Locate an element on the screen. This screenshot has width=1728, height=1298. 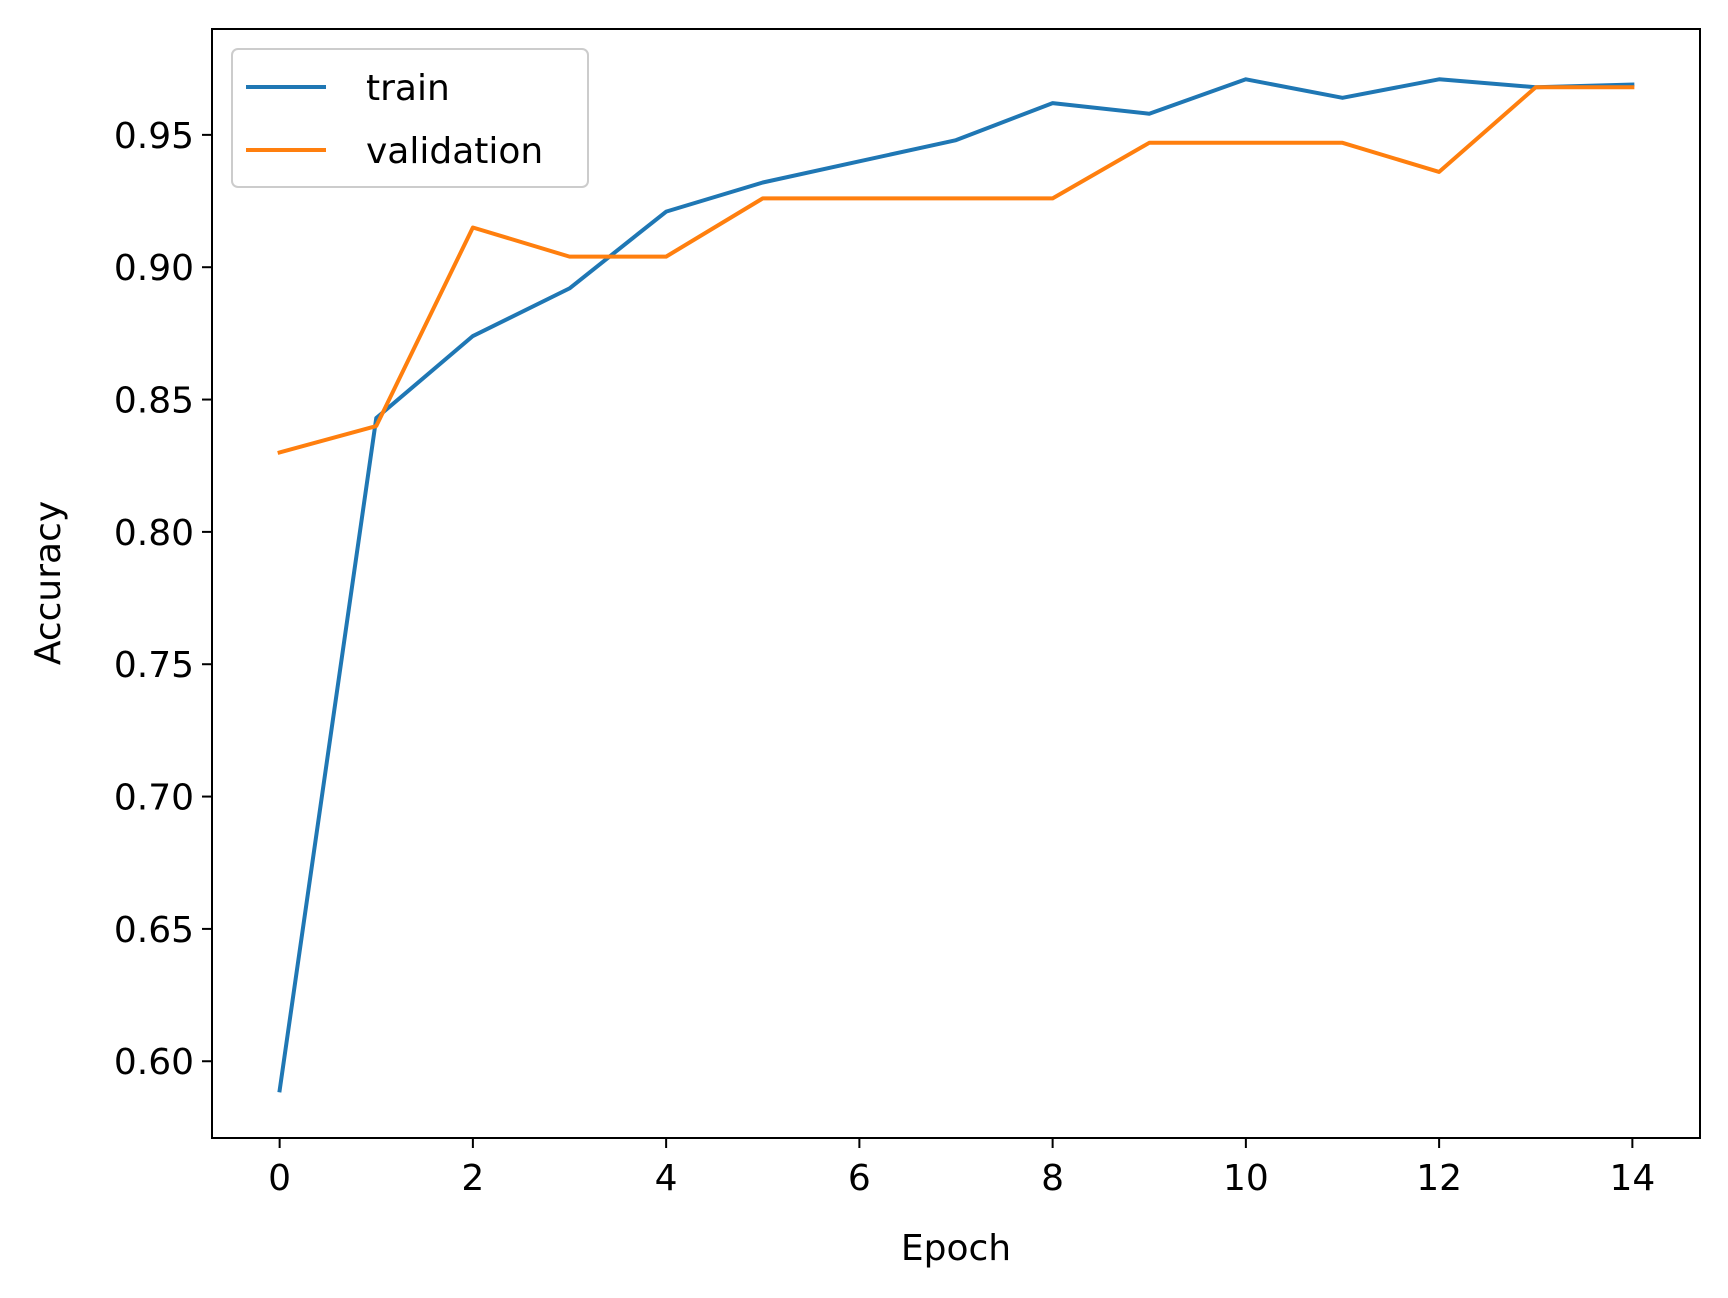
x-tick-label: 10 is located at coordinates (1246, 1178).